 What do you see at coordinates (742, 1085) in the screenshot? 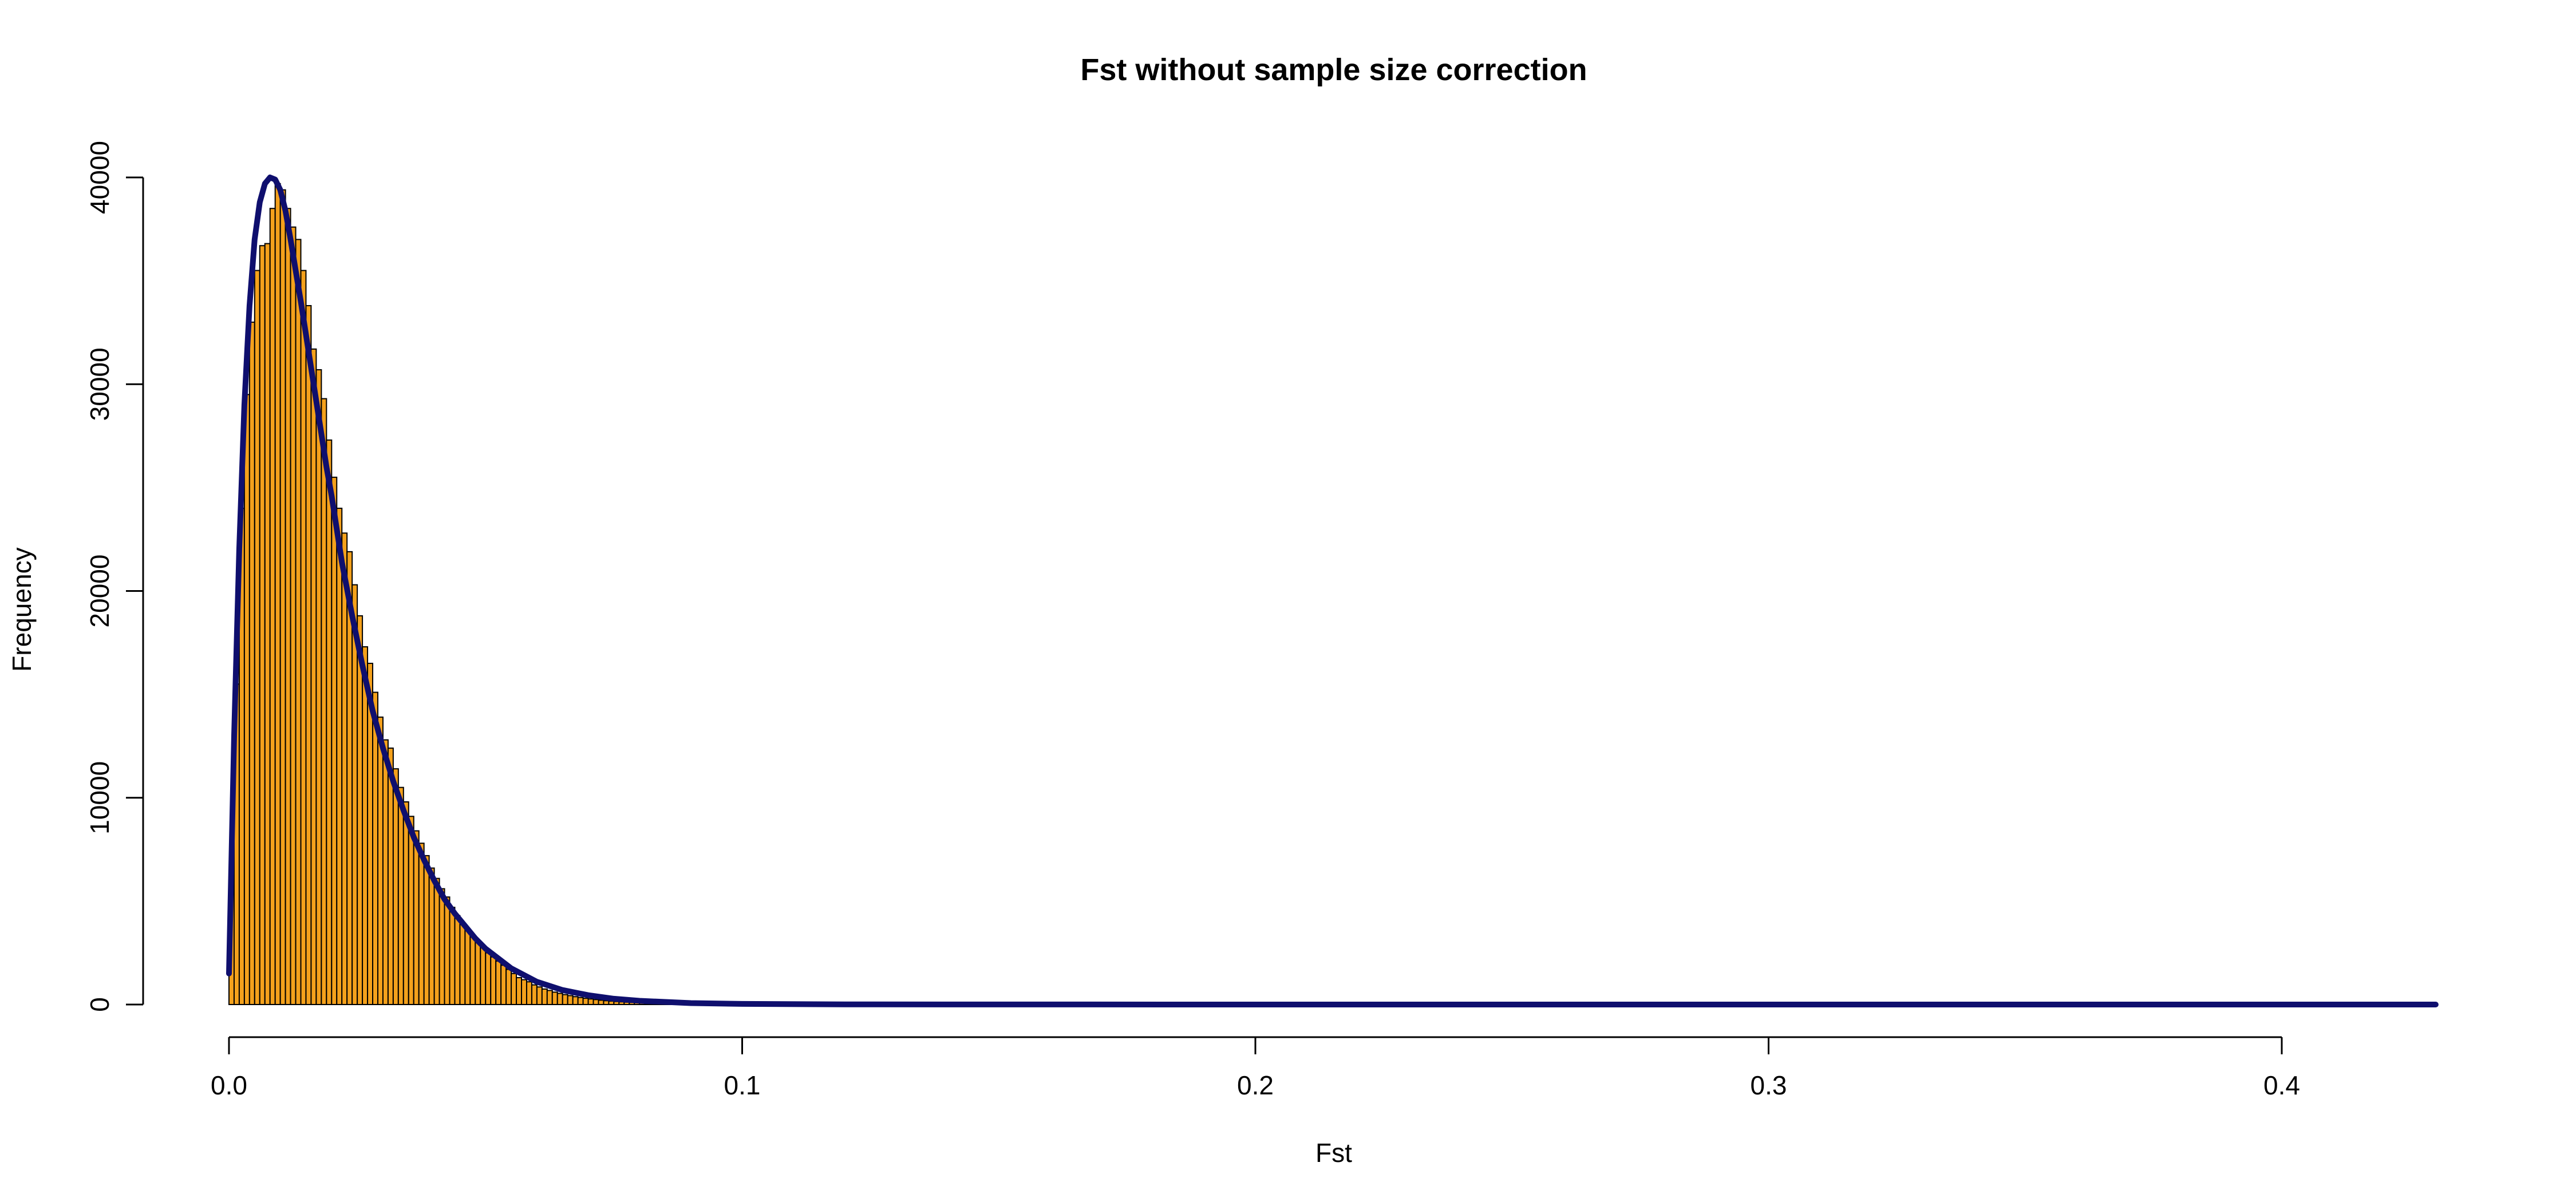
I see `x-tick-label: 0.1` at bounding box center [742, 1085].